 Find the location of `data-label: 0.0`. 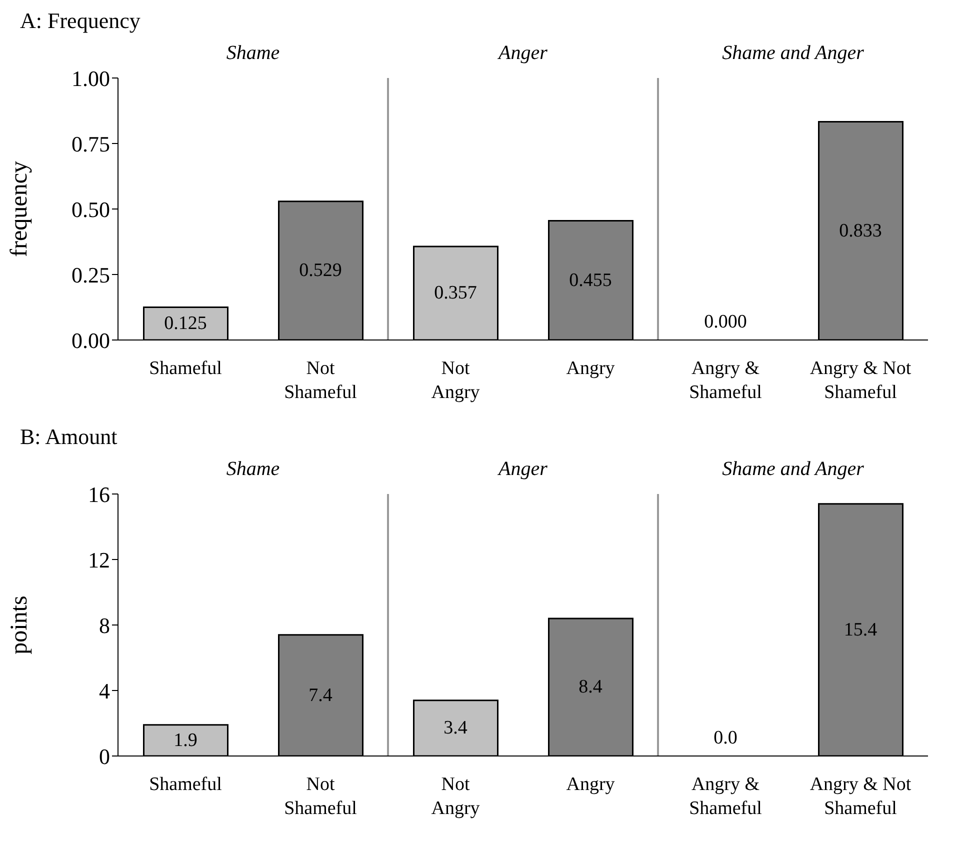

data-label: 0.0 is located at coordinates (726, 738).